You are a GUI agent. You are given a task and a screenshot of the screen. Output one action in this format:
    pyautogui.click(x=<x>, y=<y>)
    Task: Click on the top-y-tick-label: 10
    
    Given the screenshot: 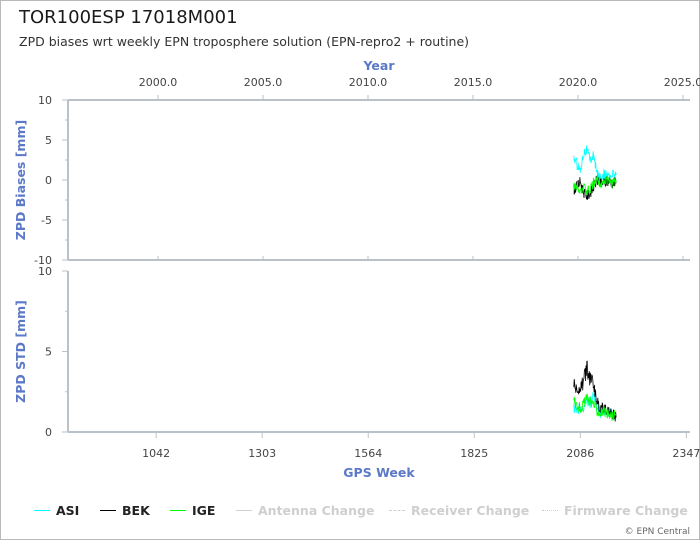 What is the action you would take?
    pyautogui.click(x=45, y=100)
    